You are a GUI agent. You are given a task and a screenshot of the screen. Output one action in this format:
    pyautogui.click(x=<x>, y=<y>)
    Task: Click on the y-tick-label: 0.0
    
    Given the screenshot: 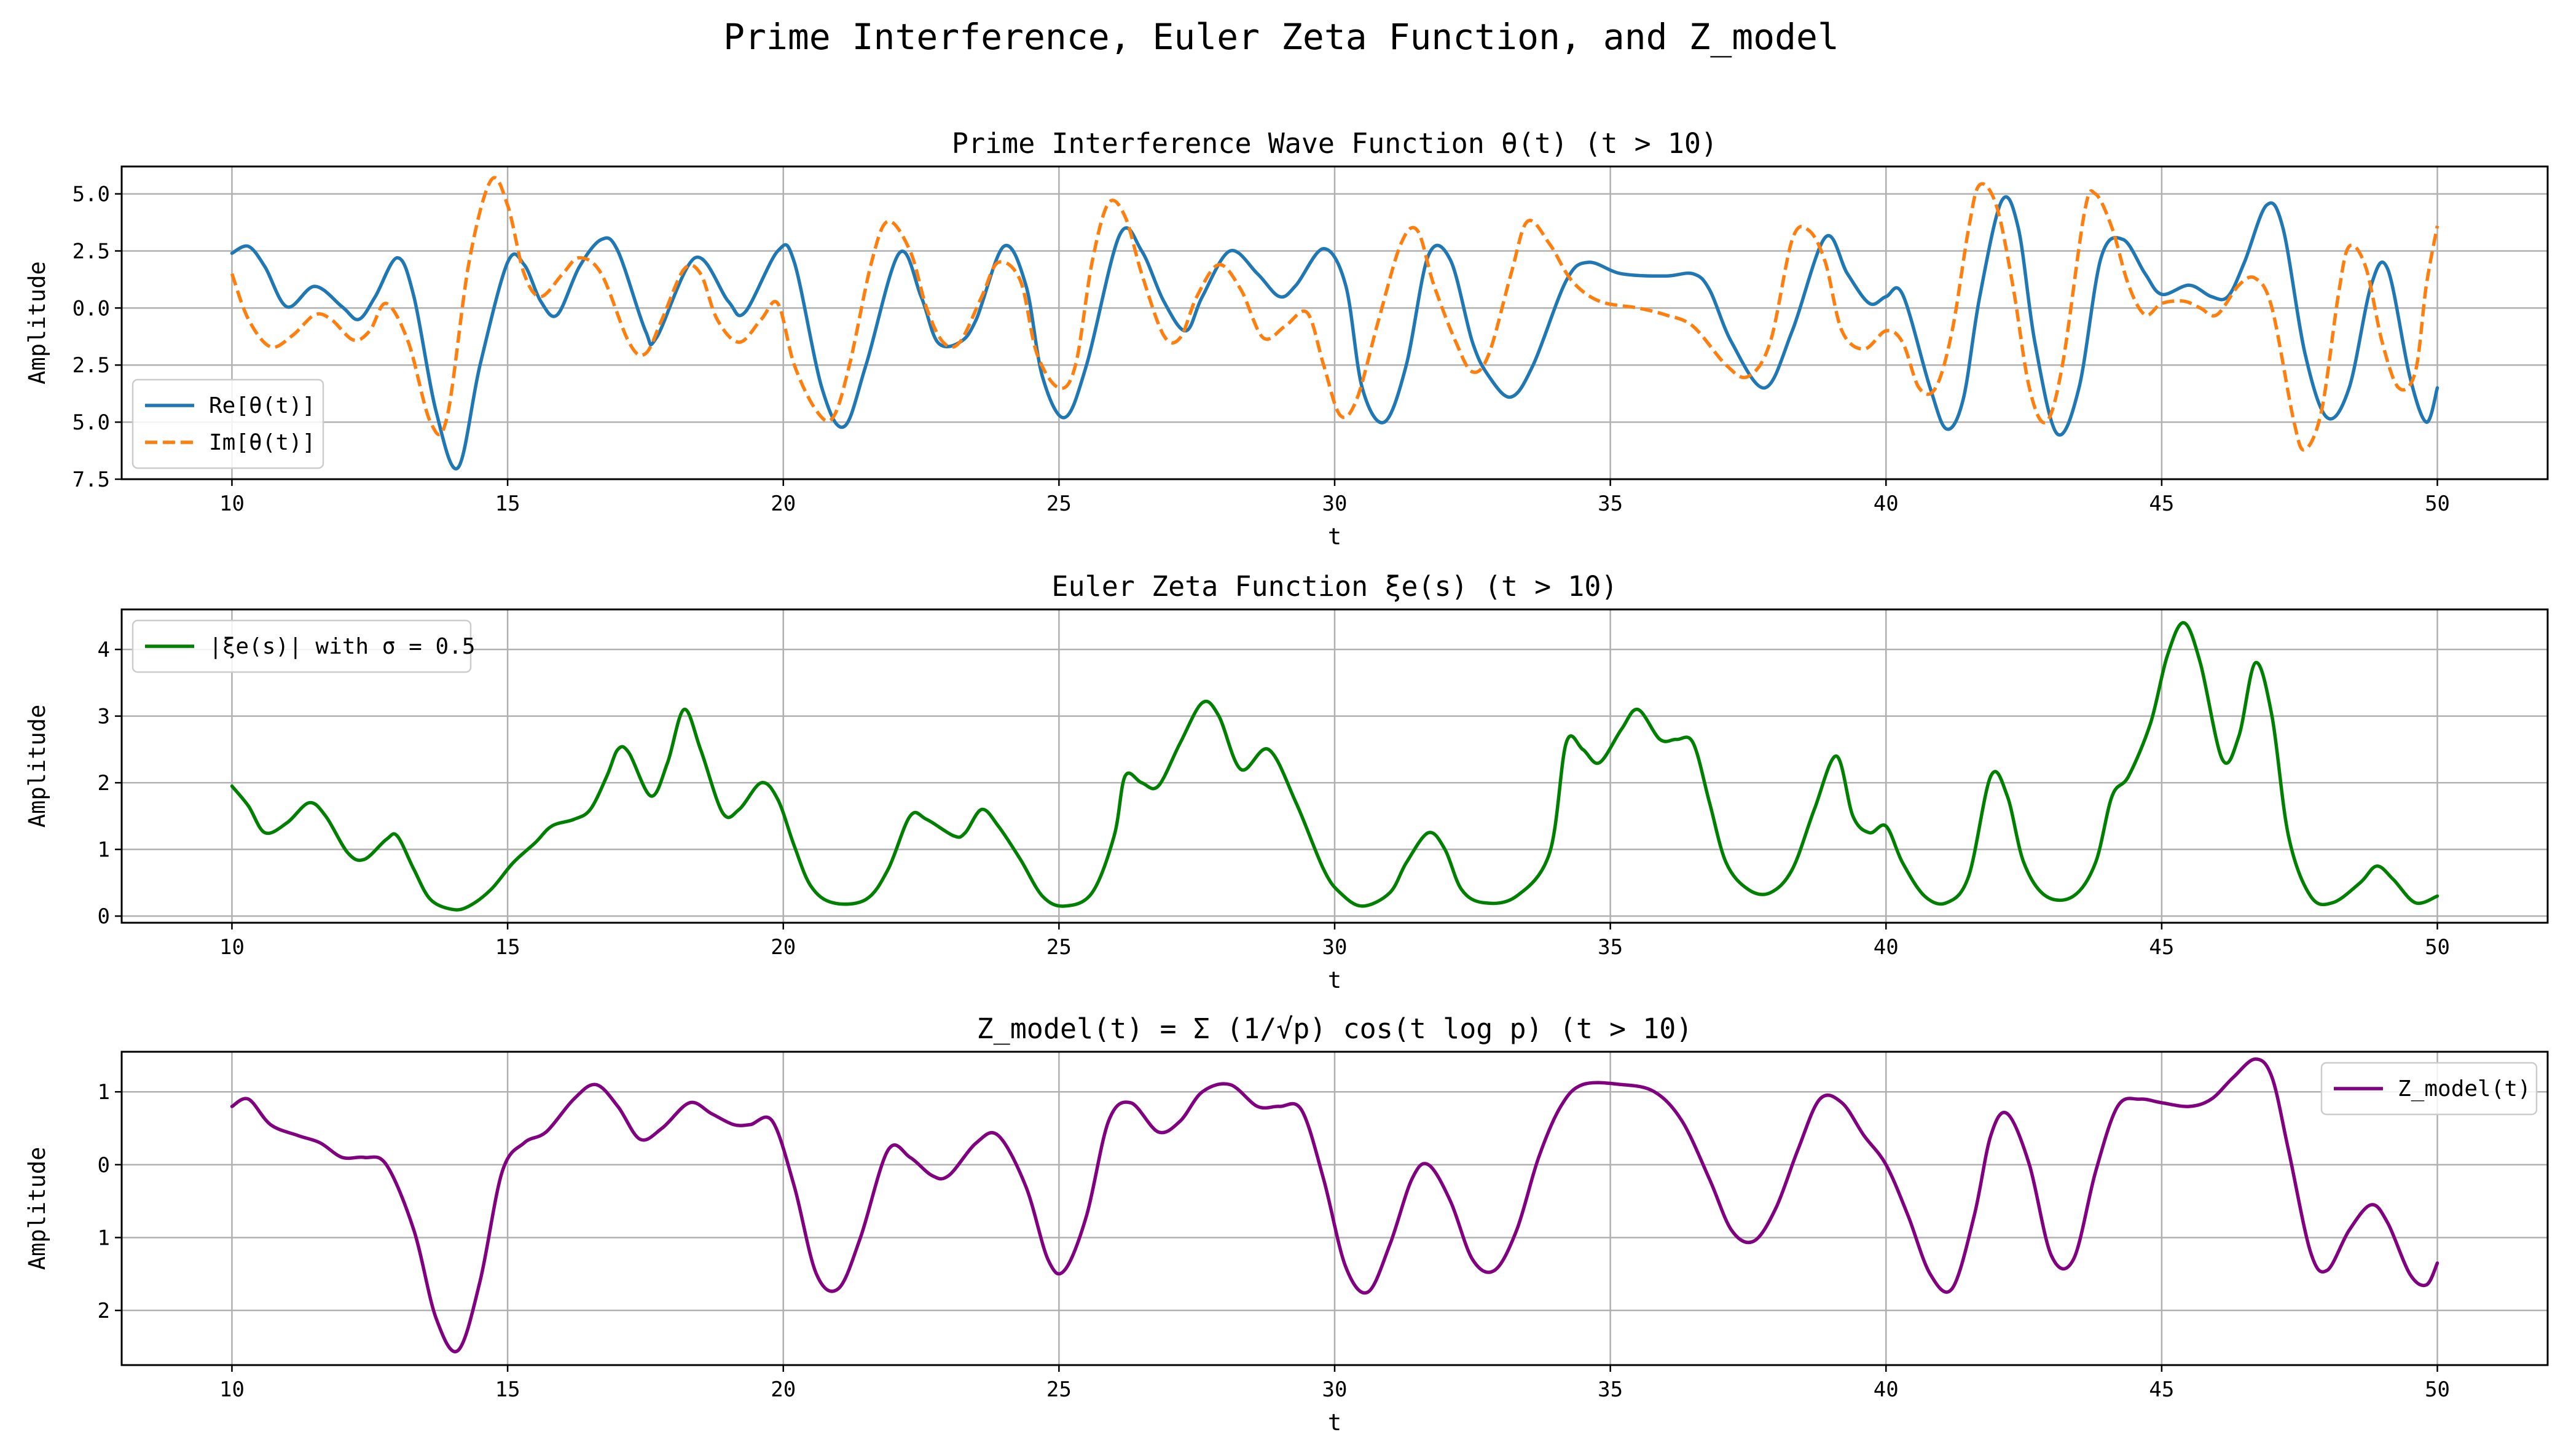 What is the action you would take?
    pyautogui.click(x=92, y=308)
    